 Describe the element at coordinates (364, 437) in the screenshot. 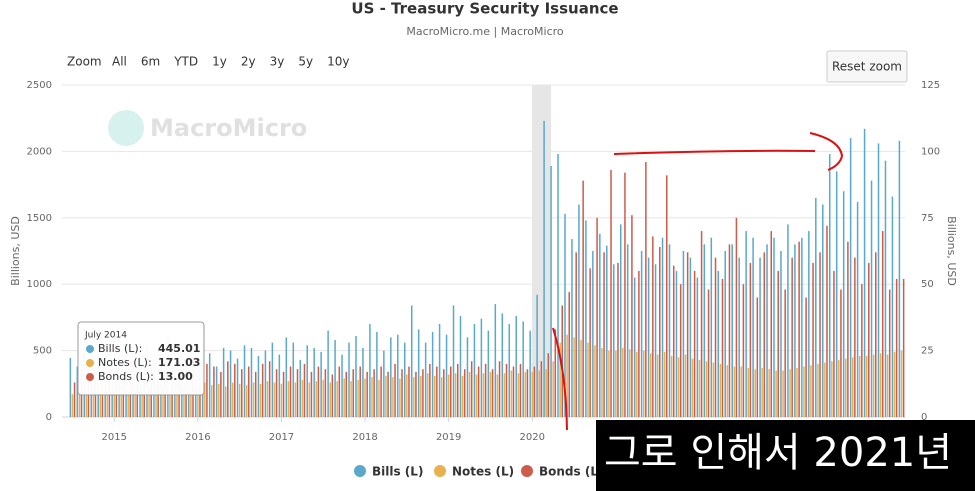

I see `x-tick-label: 2018` at that location.